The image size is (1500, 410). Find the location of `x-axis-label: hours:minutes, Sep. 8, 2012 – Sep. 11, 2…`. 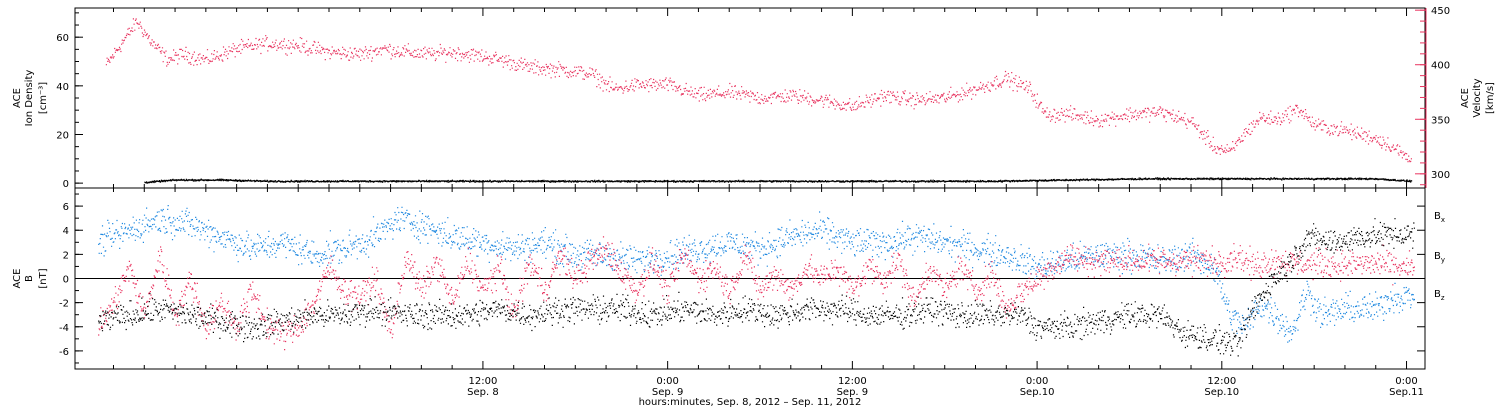

x-axis-label: hours:minutes, Sep. 8, 2012 – Sep. 11, 2… is located at coordinates (750, 402).